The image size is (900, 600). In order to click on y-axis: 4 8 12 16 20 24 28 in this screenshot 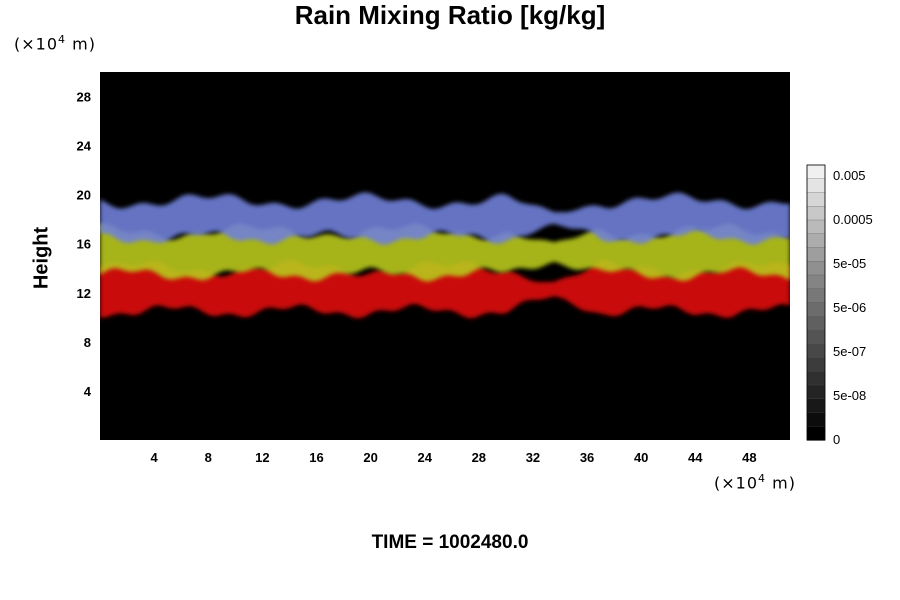, I will do `click(84, 244)`.